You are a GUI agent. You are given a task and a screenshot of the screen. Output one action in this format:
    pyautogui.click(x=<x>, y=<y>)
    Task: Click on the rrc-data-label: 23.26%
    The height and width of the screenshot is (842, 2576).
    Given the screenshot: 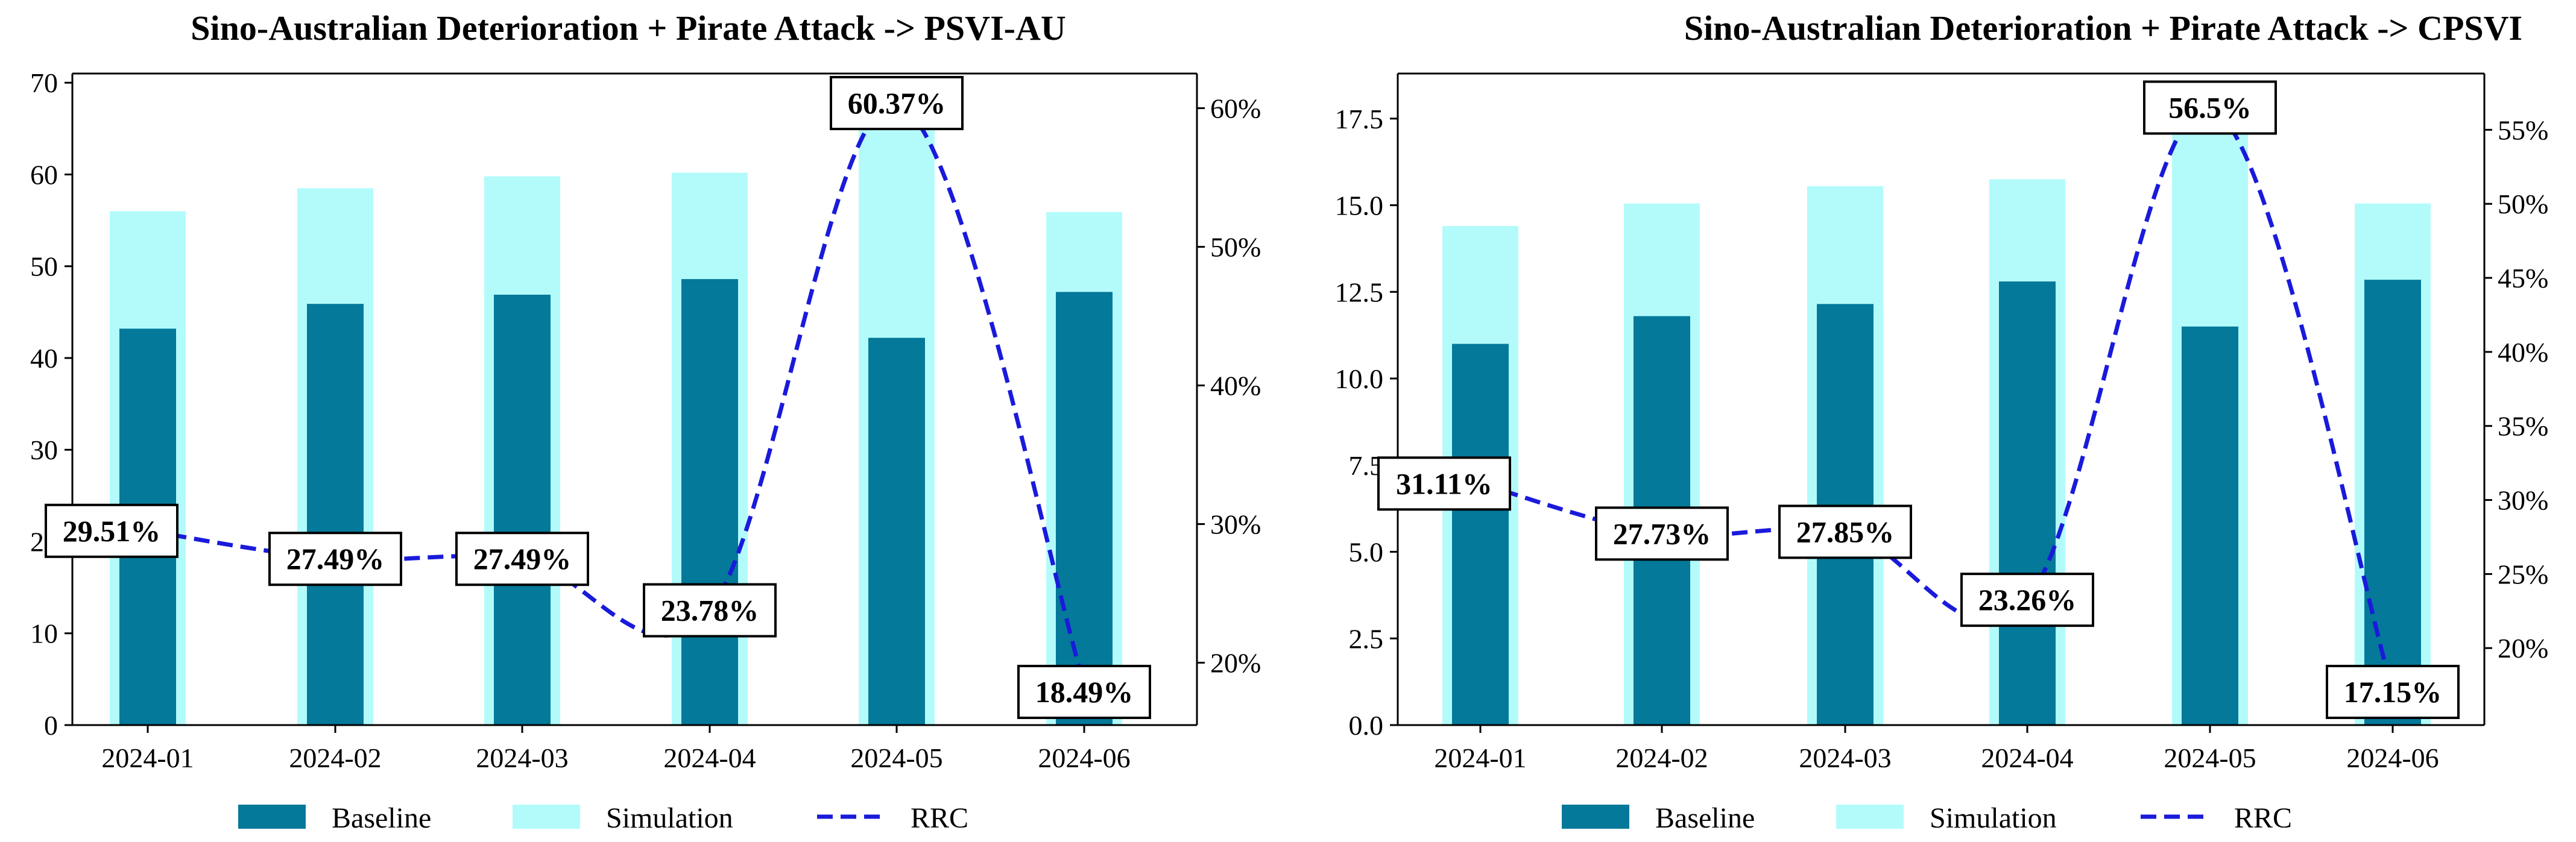 What is the action you would take?
    pyautogui.click(x=2027, y=600)
    